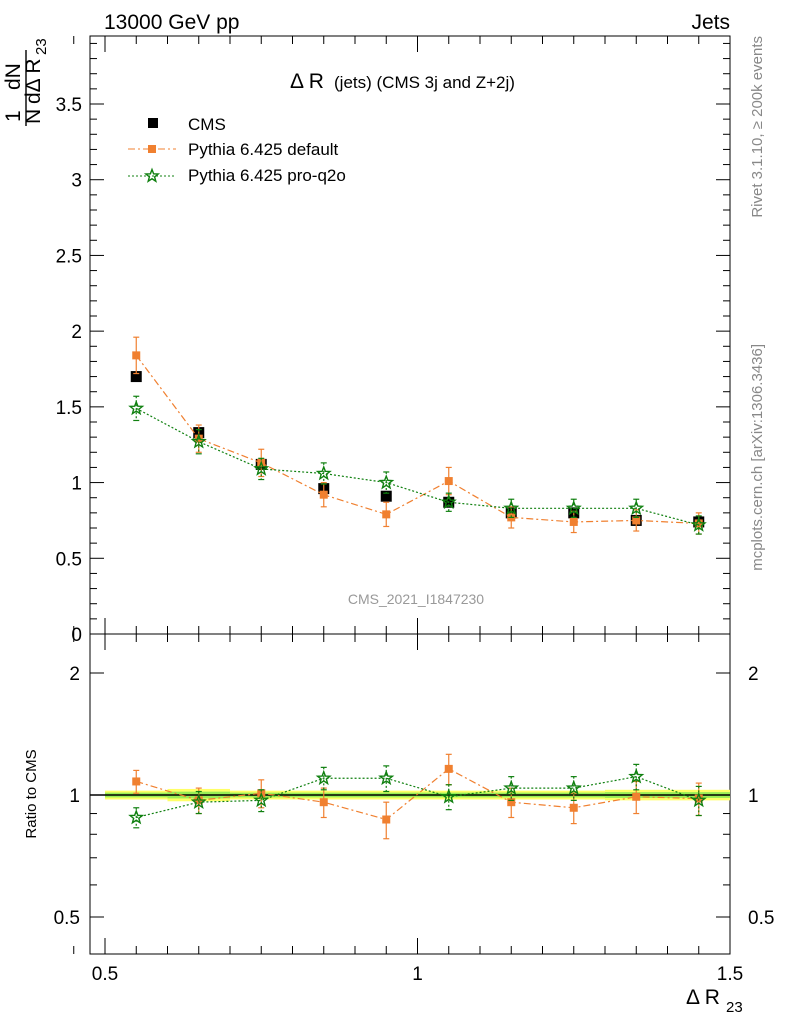 This screenshot has height=1024, width=786. Describe the element at coordinates (41, 46) in the screenshot. I see `ylabel-sub: 23` at that location.